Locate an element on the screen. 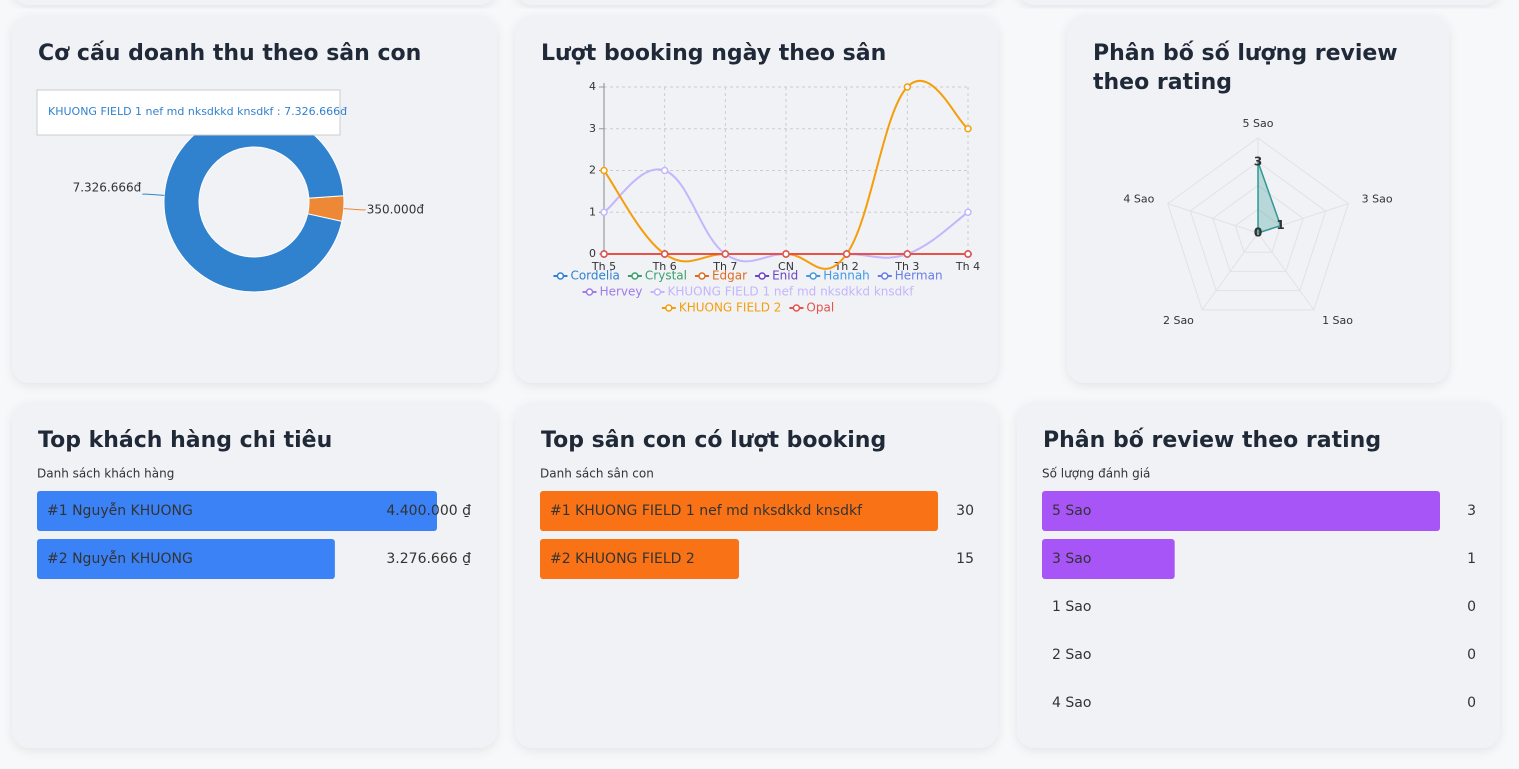  legend-item: Crystal is located at coordinates (657, 276).